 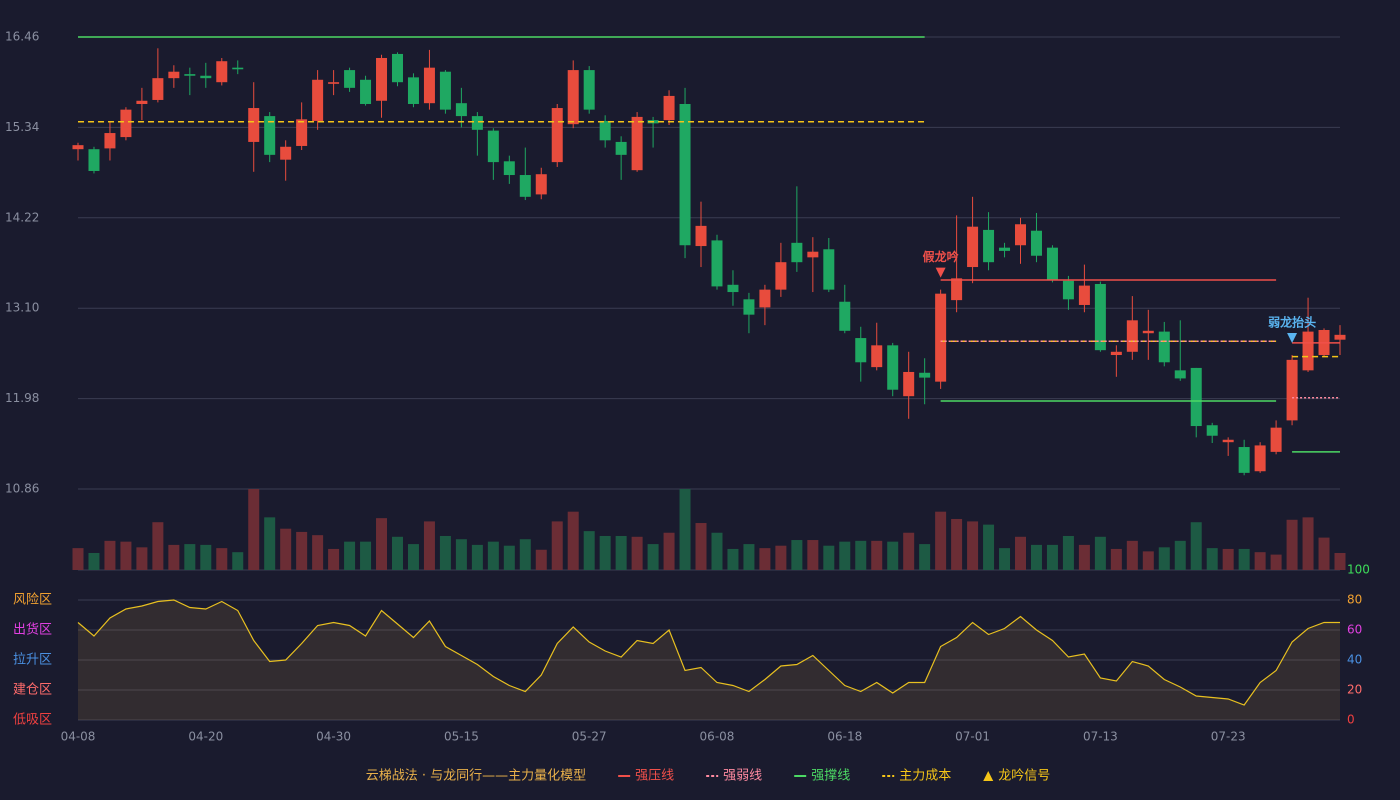 What do you see at coordinates (476, 776) in the screenshot?
I see `legend-title: 云梯战法 · 与龙同行——主力量化模型` at bounding box center [476, 776].